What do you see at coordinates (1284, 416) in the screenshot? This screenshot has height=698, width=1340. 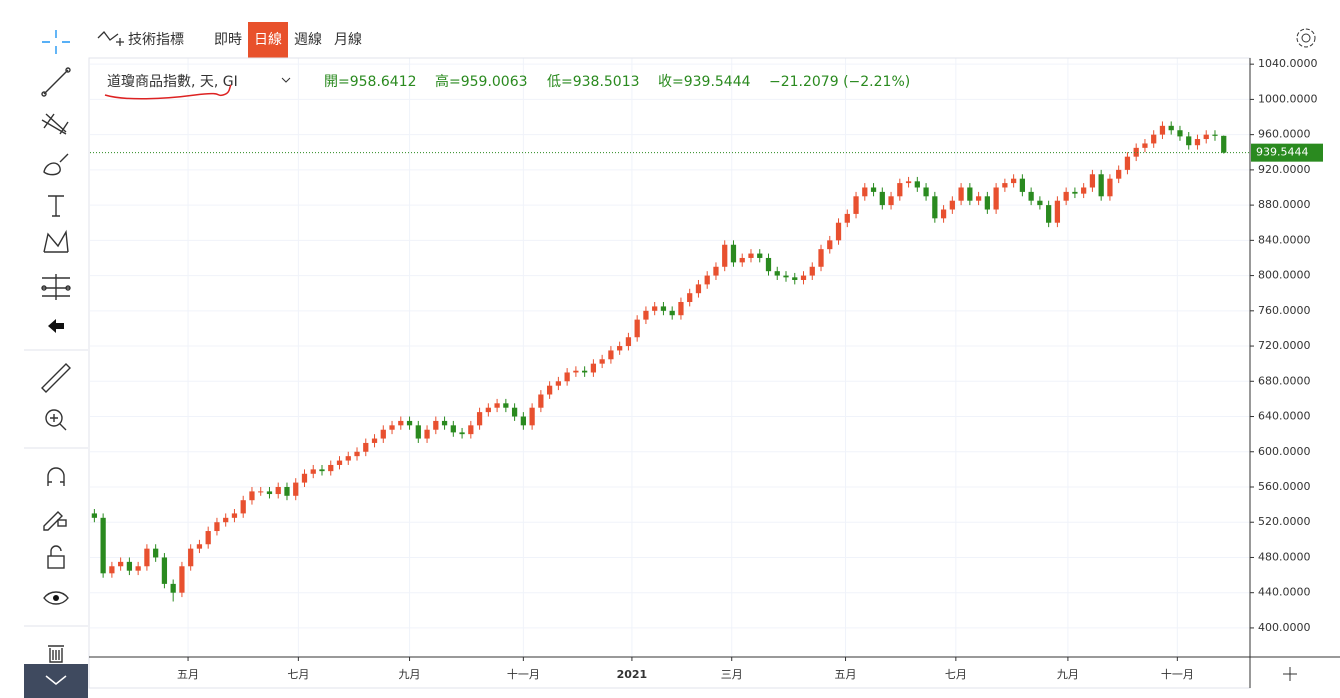 I see `y-tick-label: 640.0000` at bounding box center [1284, 416].